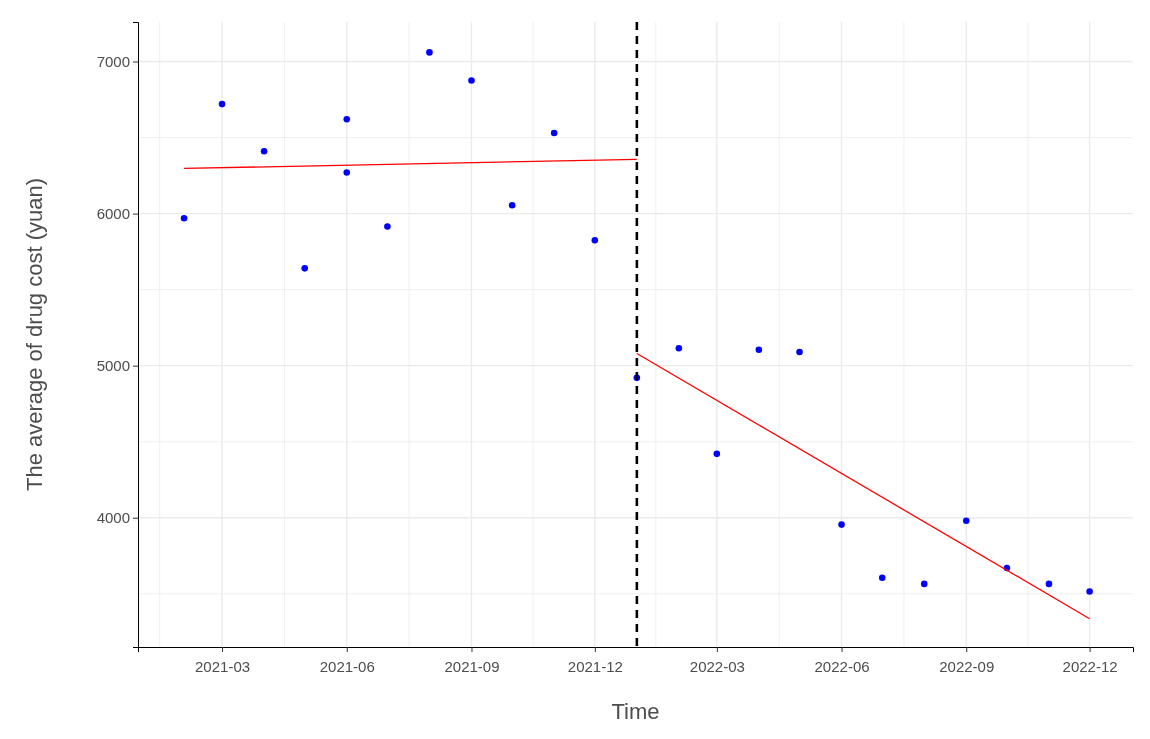  What do you see at coordinates (635, 711) in the screenshot?
I see `x-axis-title: Time` at bounding box center [635, 711].